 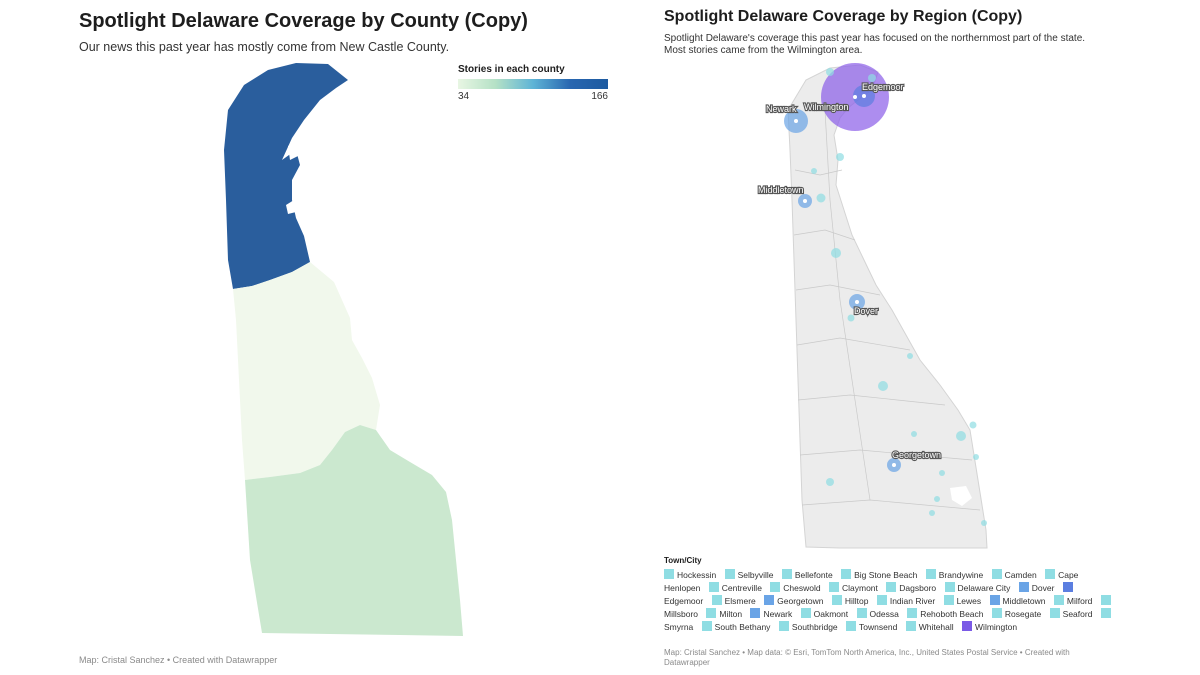 I want to click on town-legend-item: Delaware City, so click(x=977, y=587).